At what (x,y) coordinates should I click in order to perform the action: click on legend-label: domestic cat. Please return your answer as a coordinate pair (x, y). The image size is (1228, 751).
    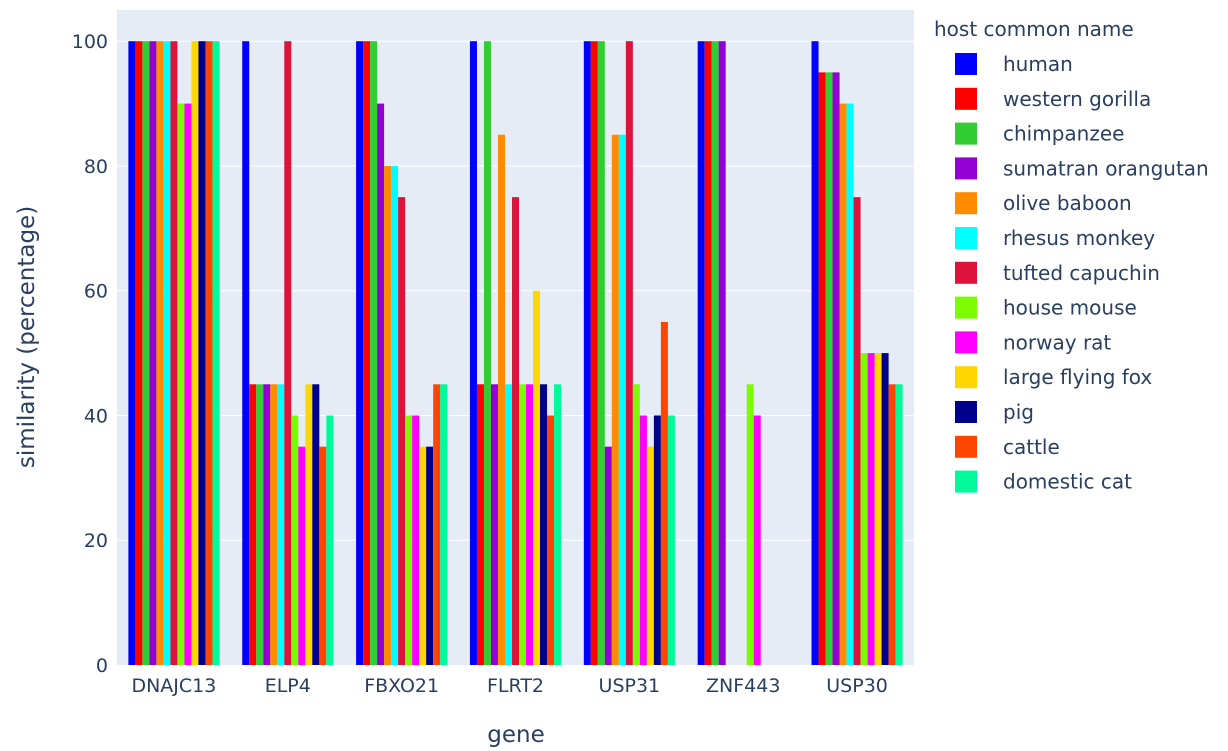
    Looking at the image, I should click on (1067, 482).